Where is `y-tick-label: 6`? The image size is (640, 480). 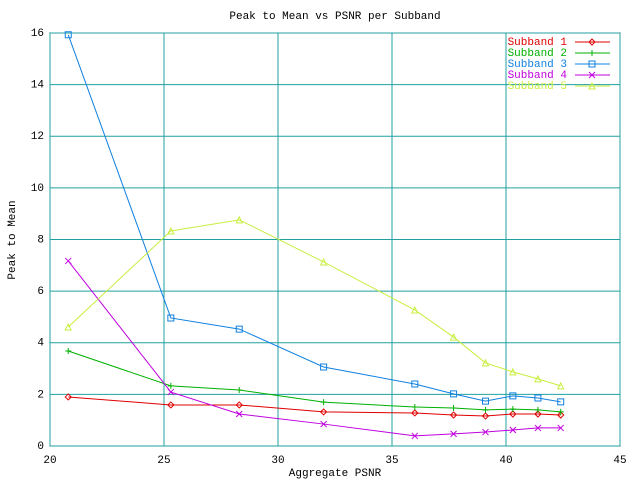
y-tick-label: 6 is located at coordinates (40, 292).